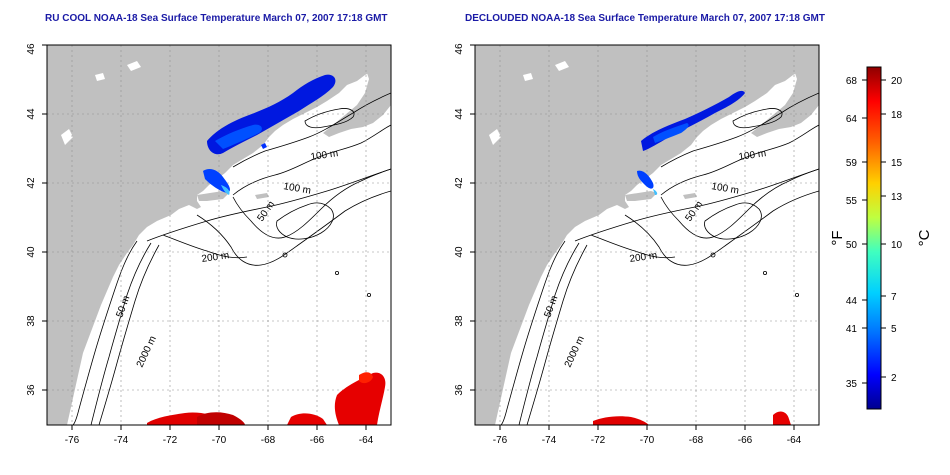 Image resolution: width=950 pixels, height=475 pixels. I want to click on right-x-tick: -70, so click(647, 440).